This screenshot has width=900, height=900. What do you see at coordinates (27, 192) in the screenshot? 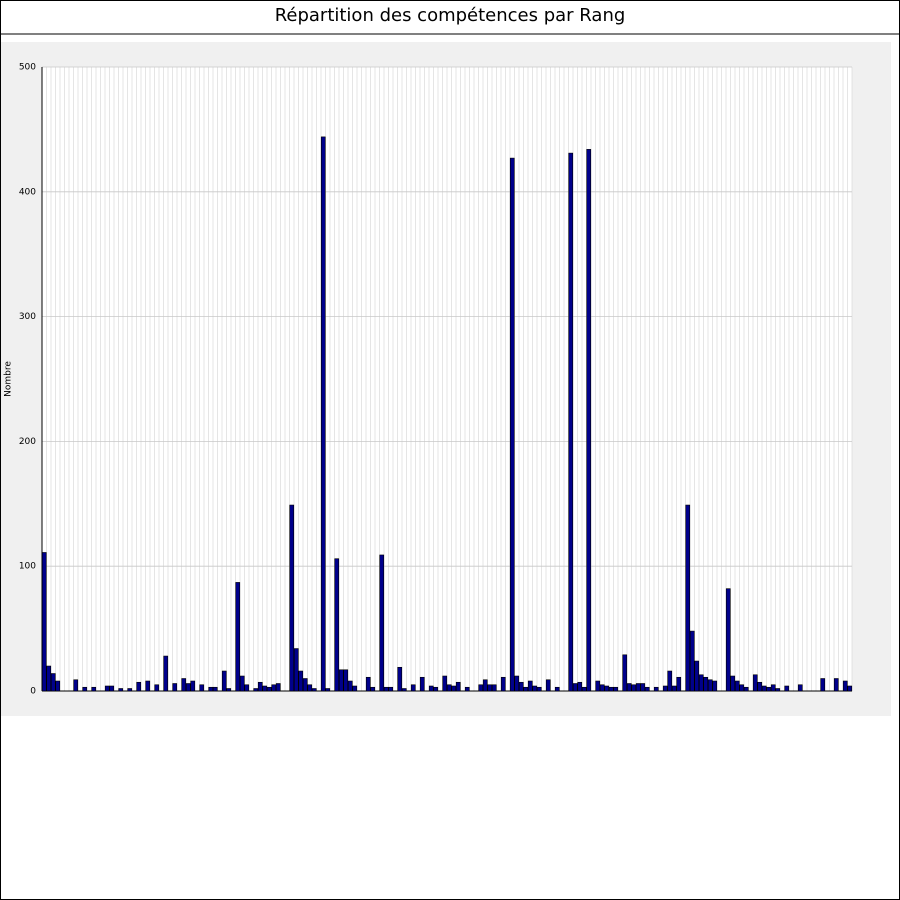
I see `y-tick-label: 400` at bounding box center [27, 192].